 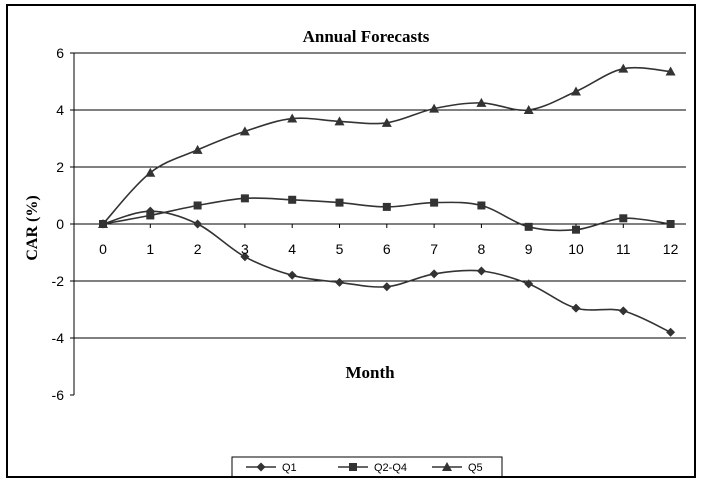 What do you see at coordinates (390, 468) in the screenshot?
I see `legend-label-q2-q4: Q2-Q4` at bounding box center [390, 468].